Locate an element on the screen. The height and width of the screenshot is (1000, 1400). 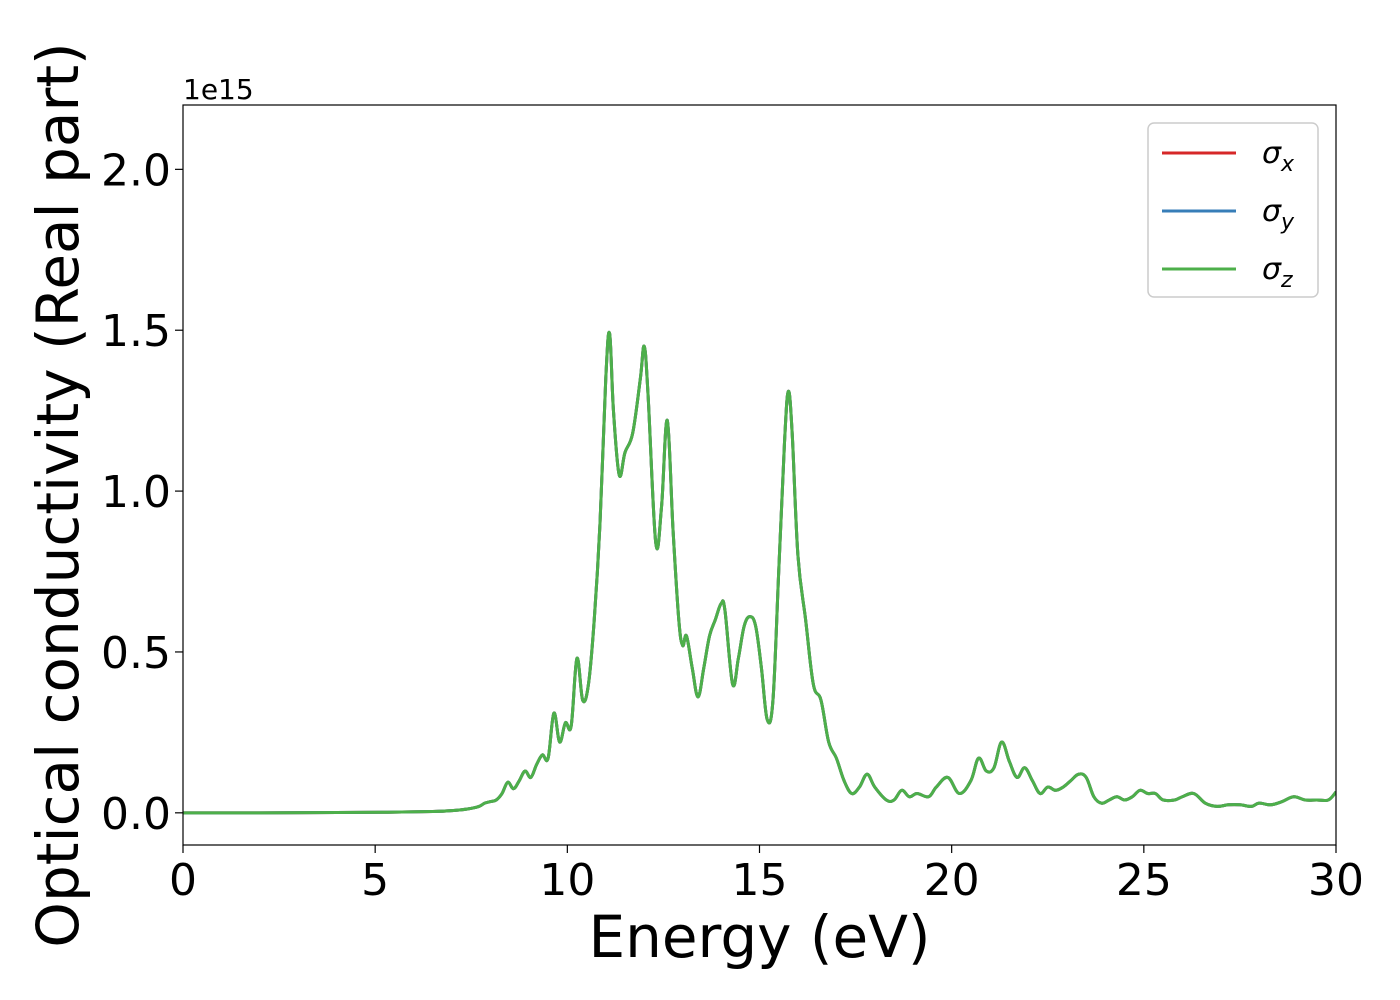
y-tick-label: 0.5 is located at coordinates (136, 653).